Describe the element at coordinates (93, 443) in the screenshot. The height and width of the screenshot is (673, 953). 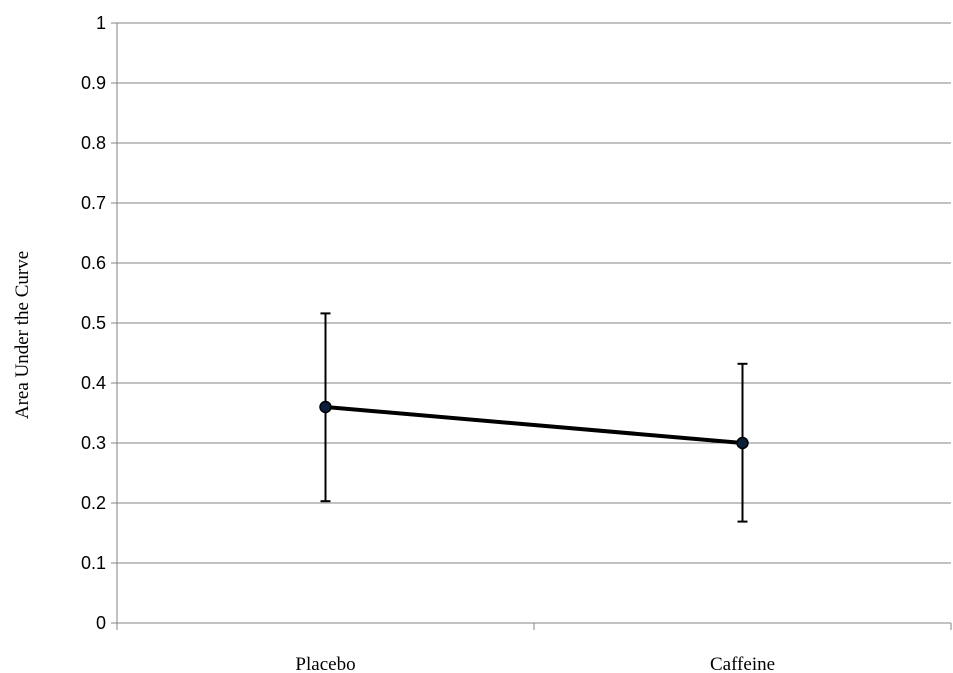
I see `y-tick-label: 0.3` at that location.